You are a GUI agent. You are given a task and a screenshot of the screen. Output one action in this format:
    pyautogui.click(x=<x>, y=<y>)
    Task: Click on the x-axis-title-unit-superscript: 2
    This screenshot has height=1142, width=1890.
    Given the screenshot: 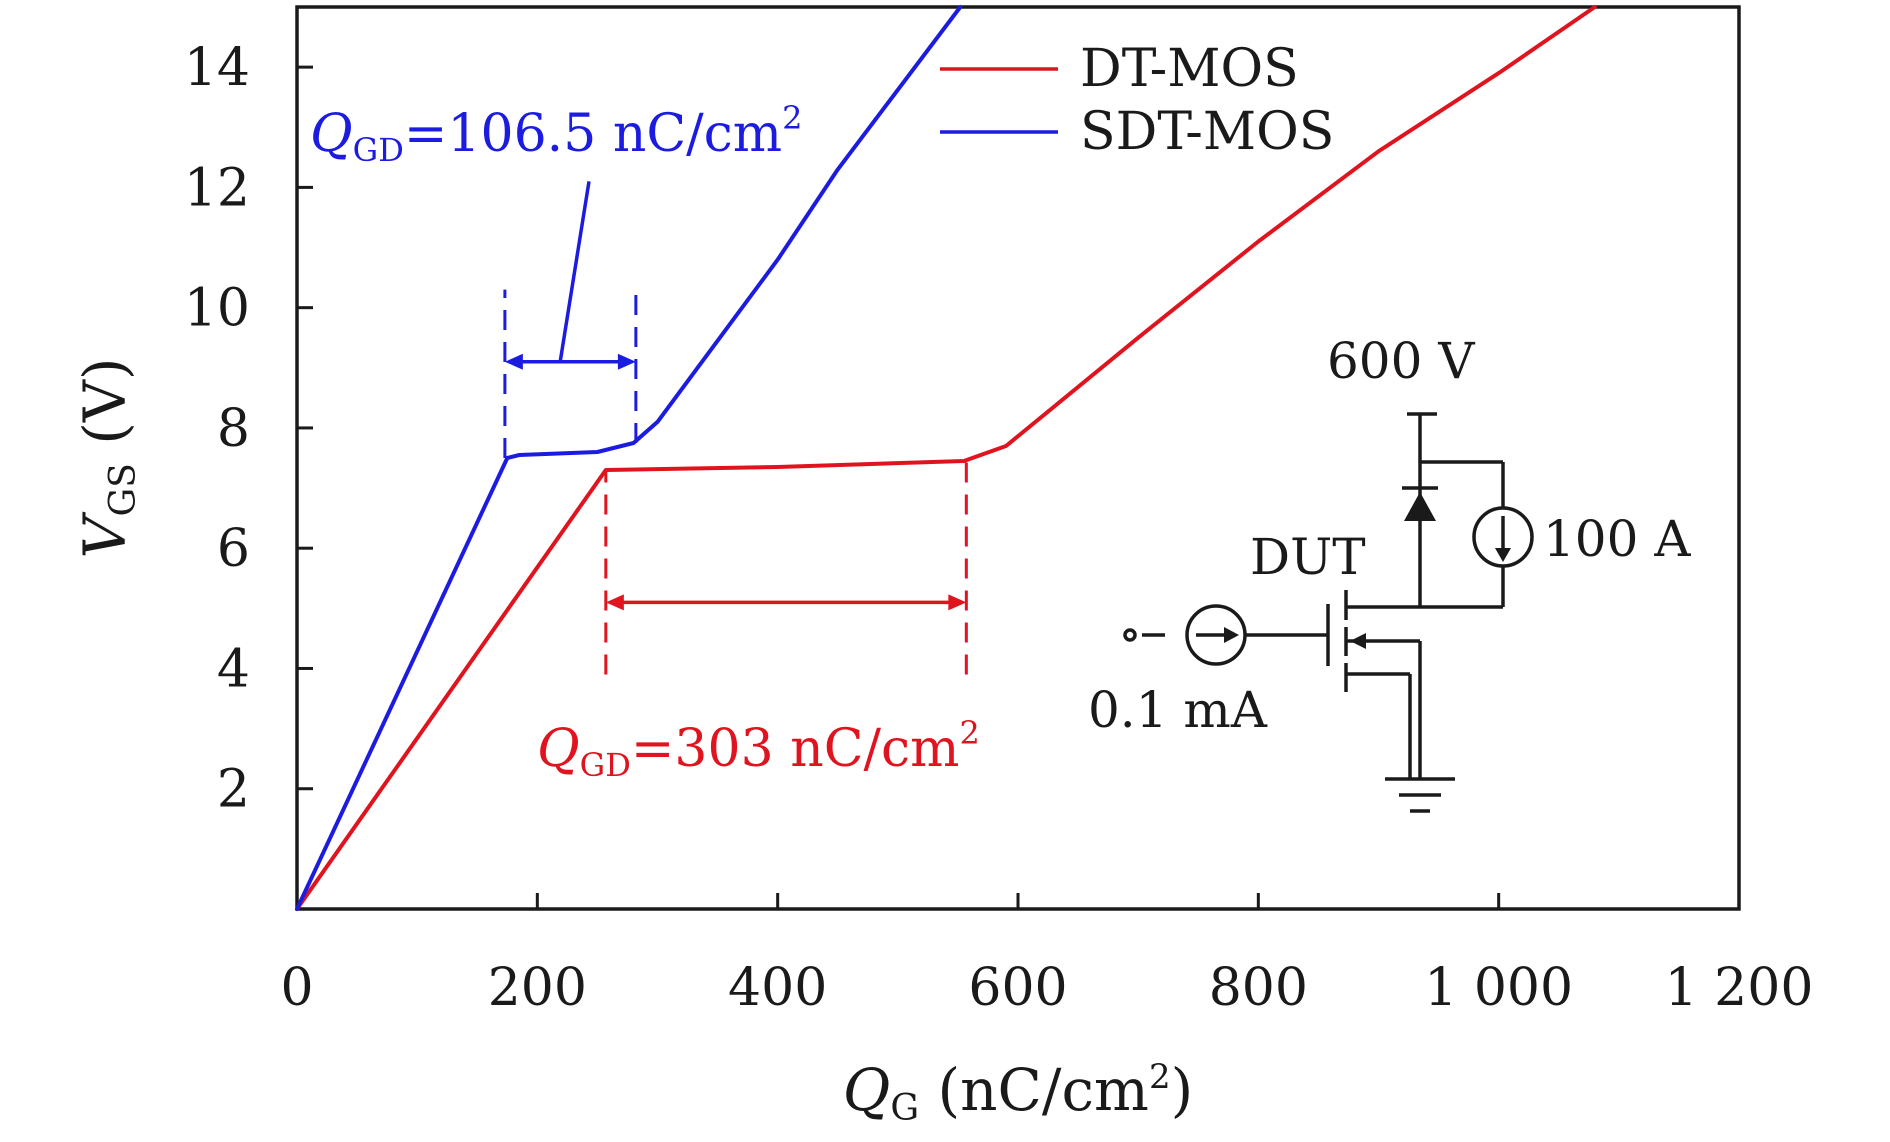 What is the action you would take?
    pyautogui.click(x=1160, y=1077)
    